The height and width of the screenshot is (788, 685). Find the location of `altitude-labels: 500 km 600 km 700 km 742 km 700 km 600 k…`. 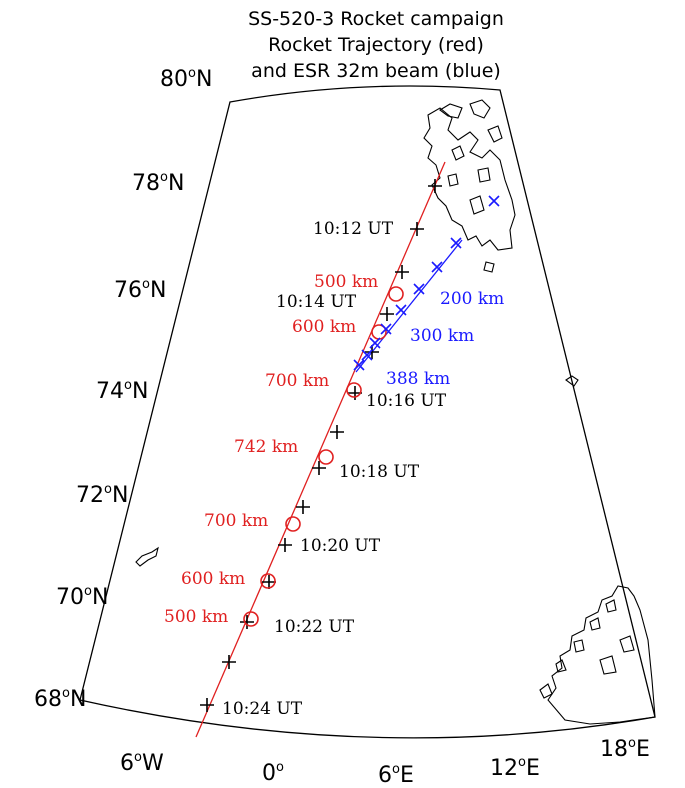

altitude-labels: 500 km 600 km 700 km 742 km 700 km 600 k… is located at coordinates (271, 449).